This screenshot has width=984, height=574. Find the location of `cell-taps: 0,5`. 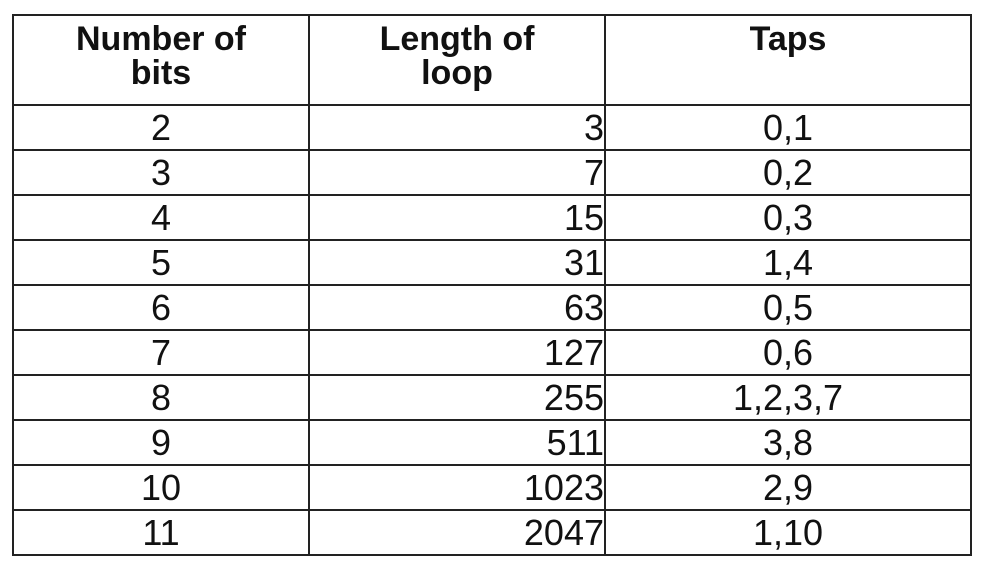

cell-taps: 0,5 is located at coordinates (788, 307).